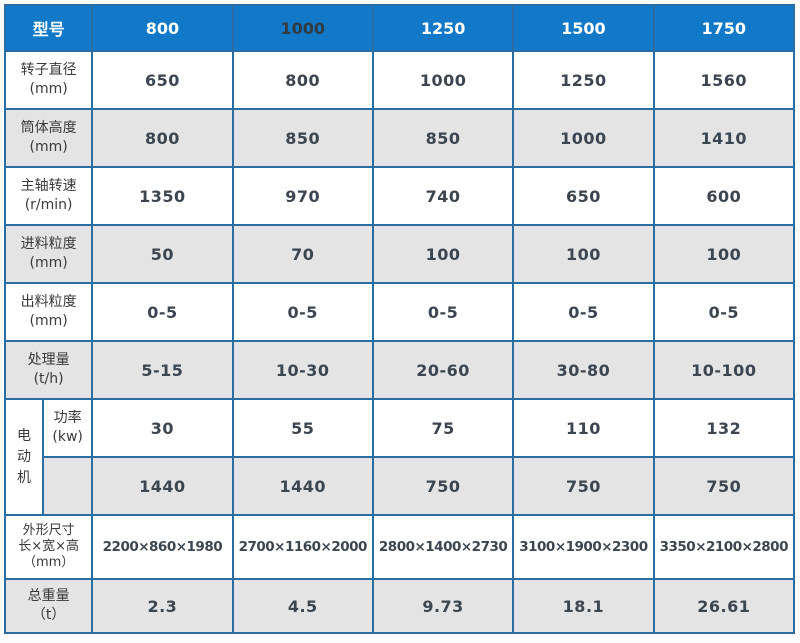 This screenshot has width=800, height=643. Describe the element at coordinates (583, 606) in the screenshot. I see `table-cell: 18.1` at that location.